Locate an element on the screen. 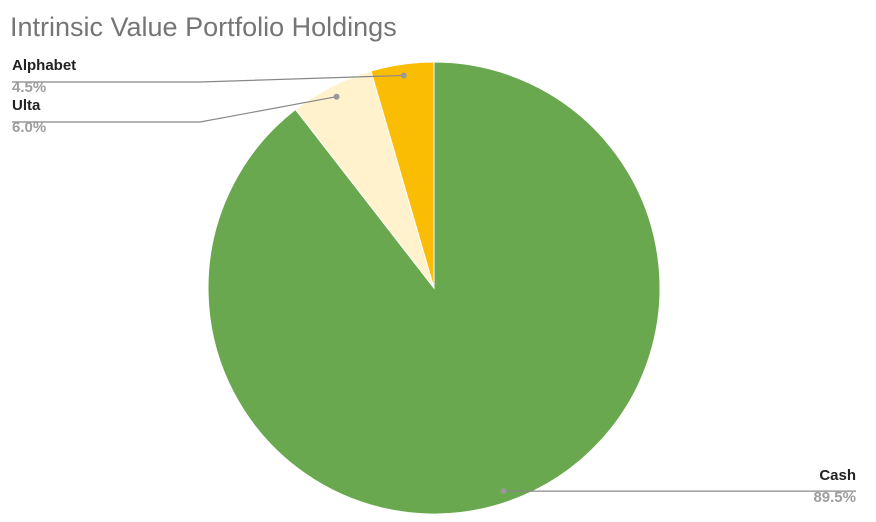 Image resolution: width=876 pixels, height=522 pixels. slice-value-label: 89.5% is located at coordinates (834, 497).